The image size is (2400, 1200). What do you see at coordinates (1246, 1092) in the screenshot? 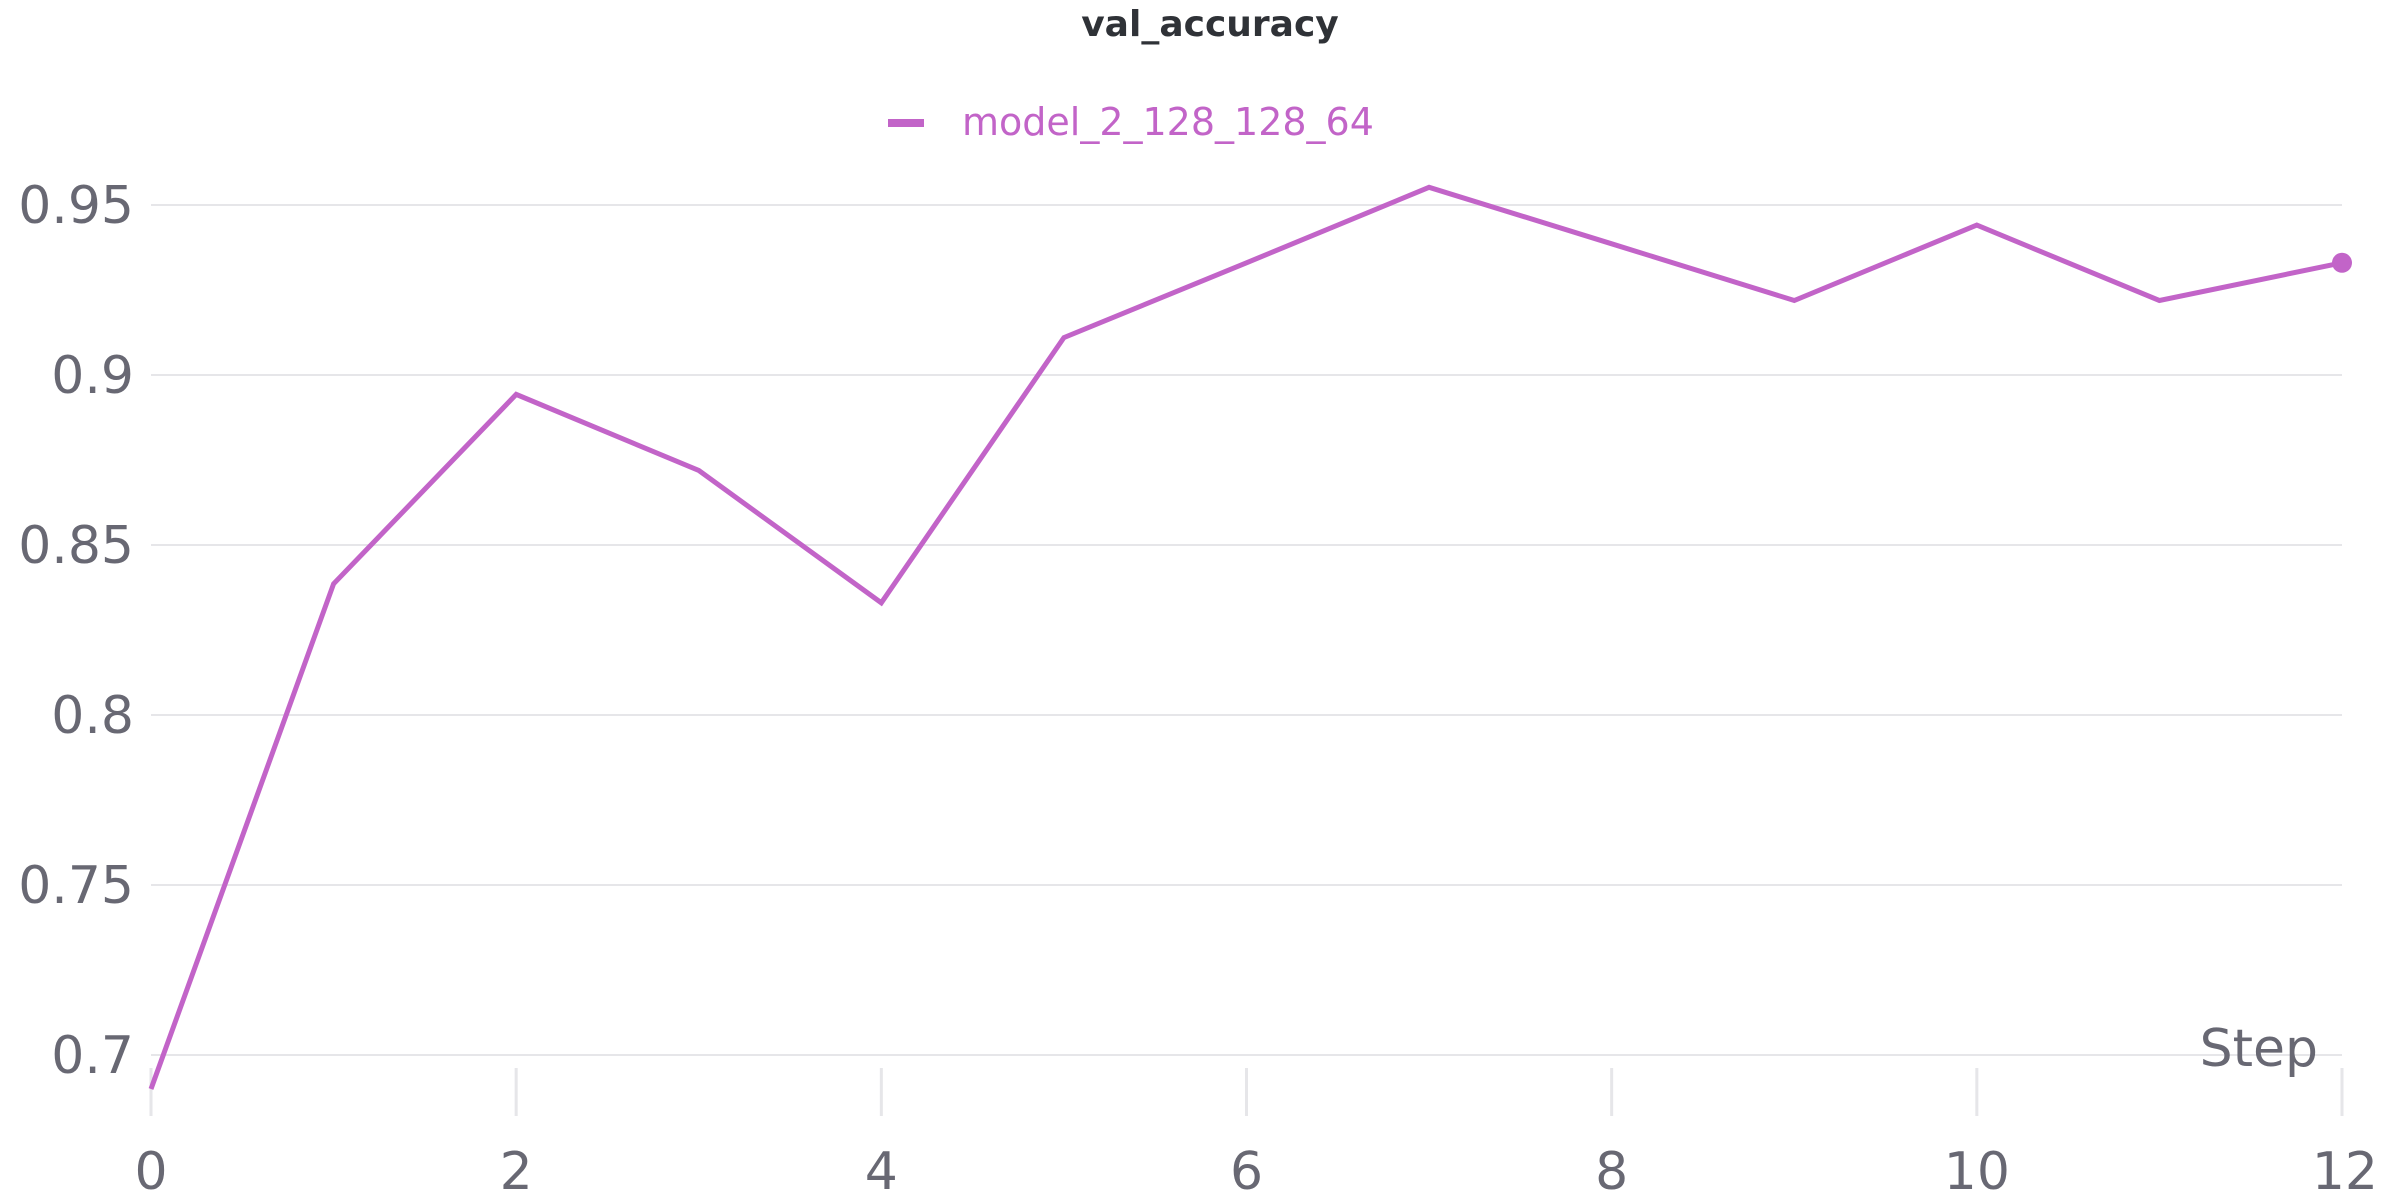
I see `x-axis-ticks` at bounding box center [1246, 1092].